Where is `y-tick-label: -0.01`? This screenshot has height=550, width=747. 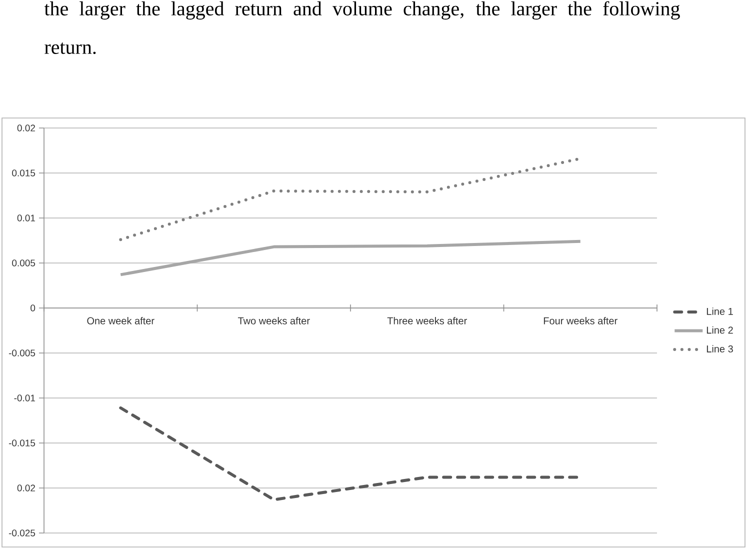 y-tick-label: -0.01 is located at coordinates (24, 398).